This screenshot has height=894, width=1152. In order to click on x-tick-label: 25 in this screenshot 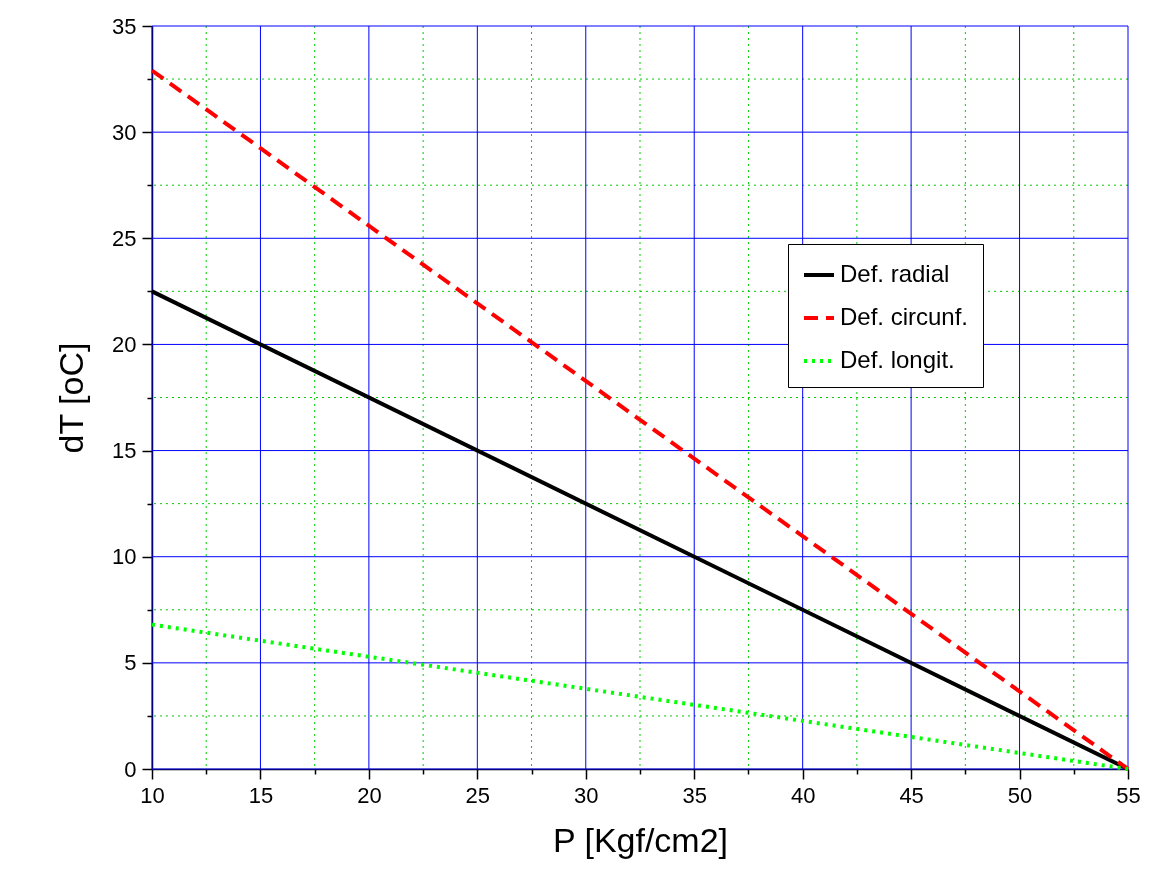, I will do `click(478, 795)`.